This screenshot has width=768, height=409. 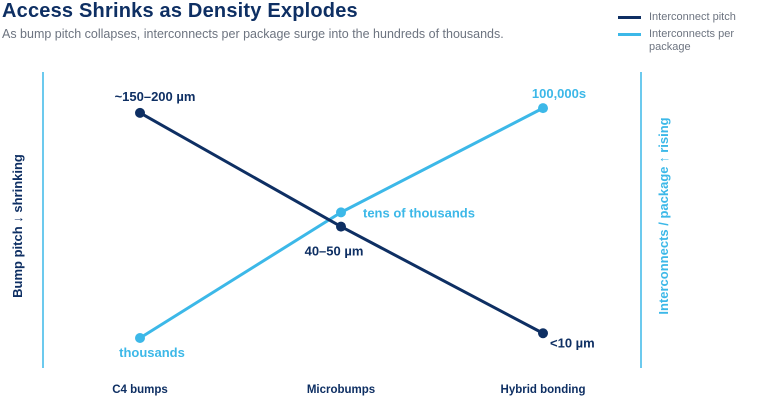 I want to click on legend-label-interconnects: Interconnects per package, so click(x=691, y=40).